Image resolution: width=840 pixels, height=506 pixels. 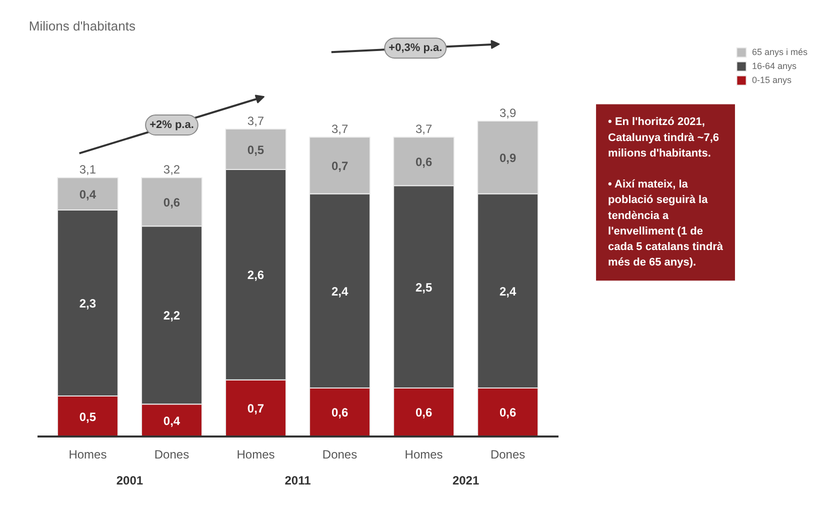 What do you see at coordinates (423, 287) in the screenshot?
I see `data-label: 2,5` at bounding box center [423, 287].